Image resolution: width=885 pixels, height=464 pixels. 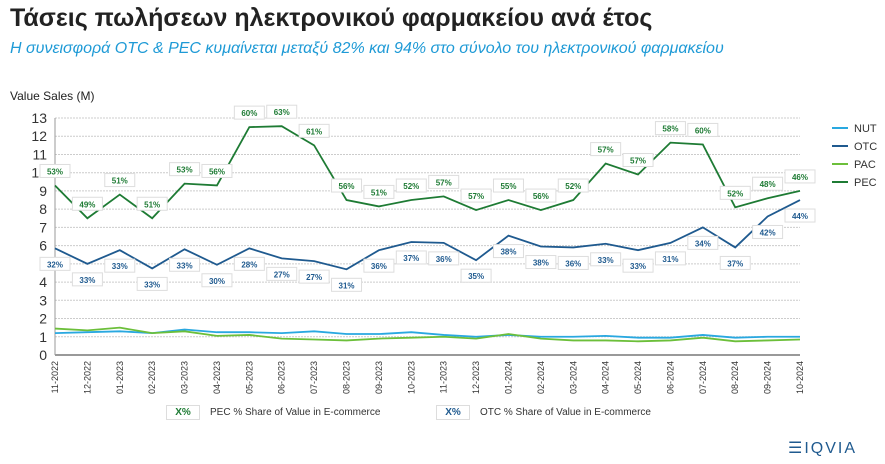 What do you see at coordinates (508, 186) in the screenshot?
I see `data-label-pec: 55%` at bounding box center [508, 186].